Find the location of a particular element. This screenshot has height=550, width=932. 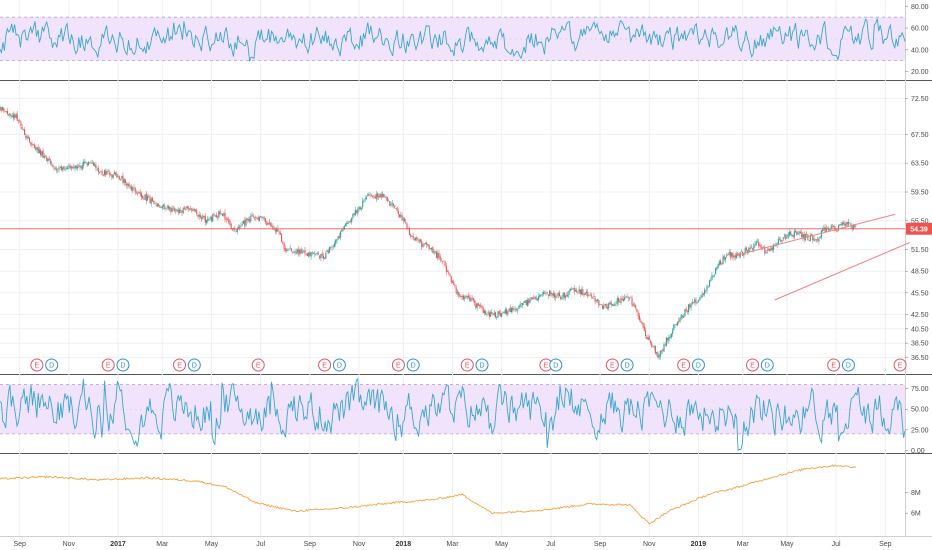

marker-circle is located at coordinates (180, 365).